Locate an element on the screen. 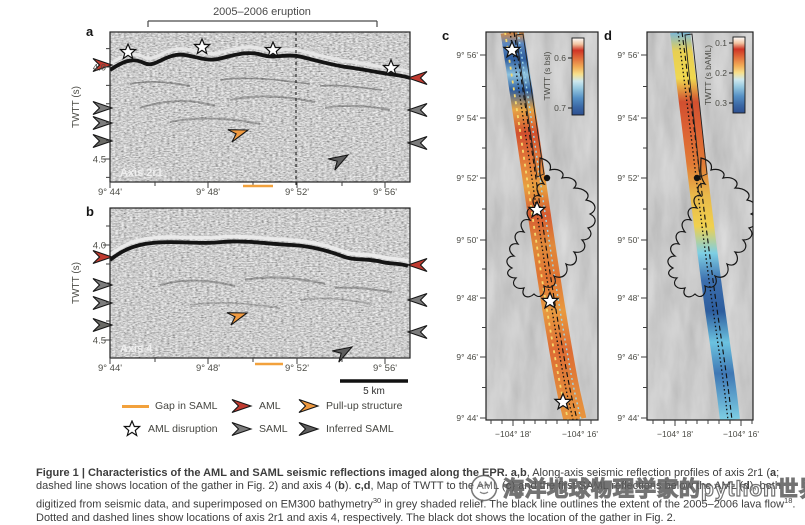 The height and width of the screenshot is (525, 805). colorbar-c-ticks is located at coordinates (570, 83).